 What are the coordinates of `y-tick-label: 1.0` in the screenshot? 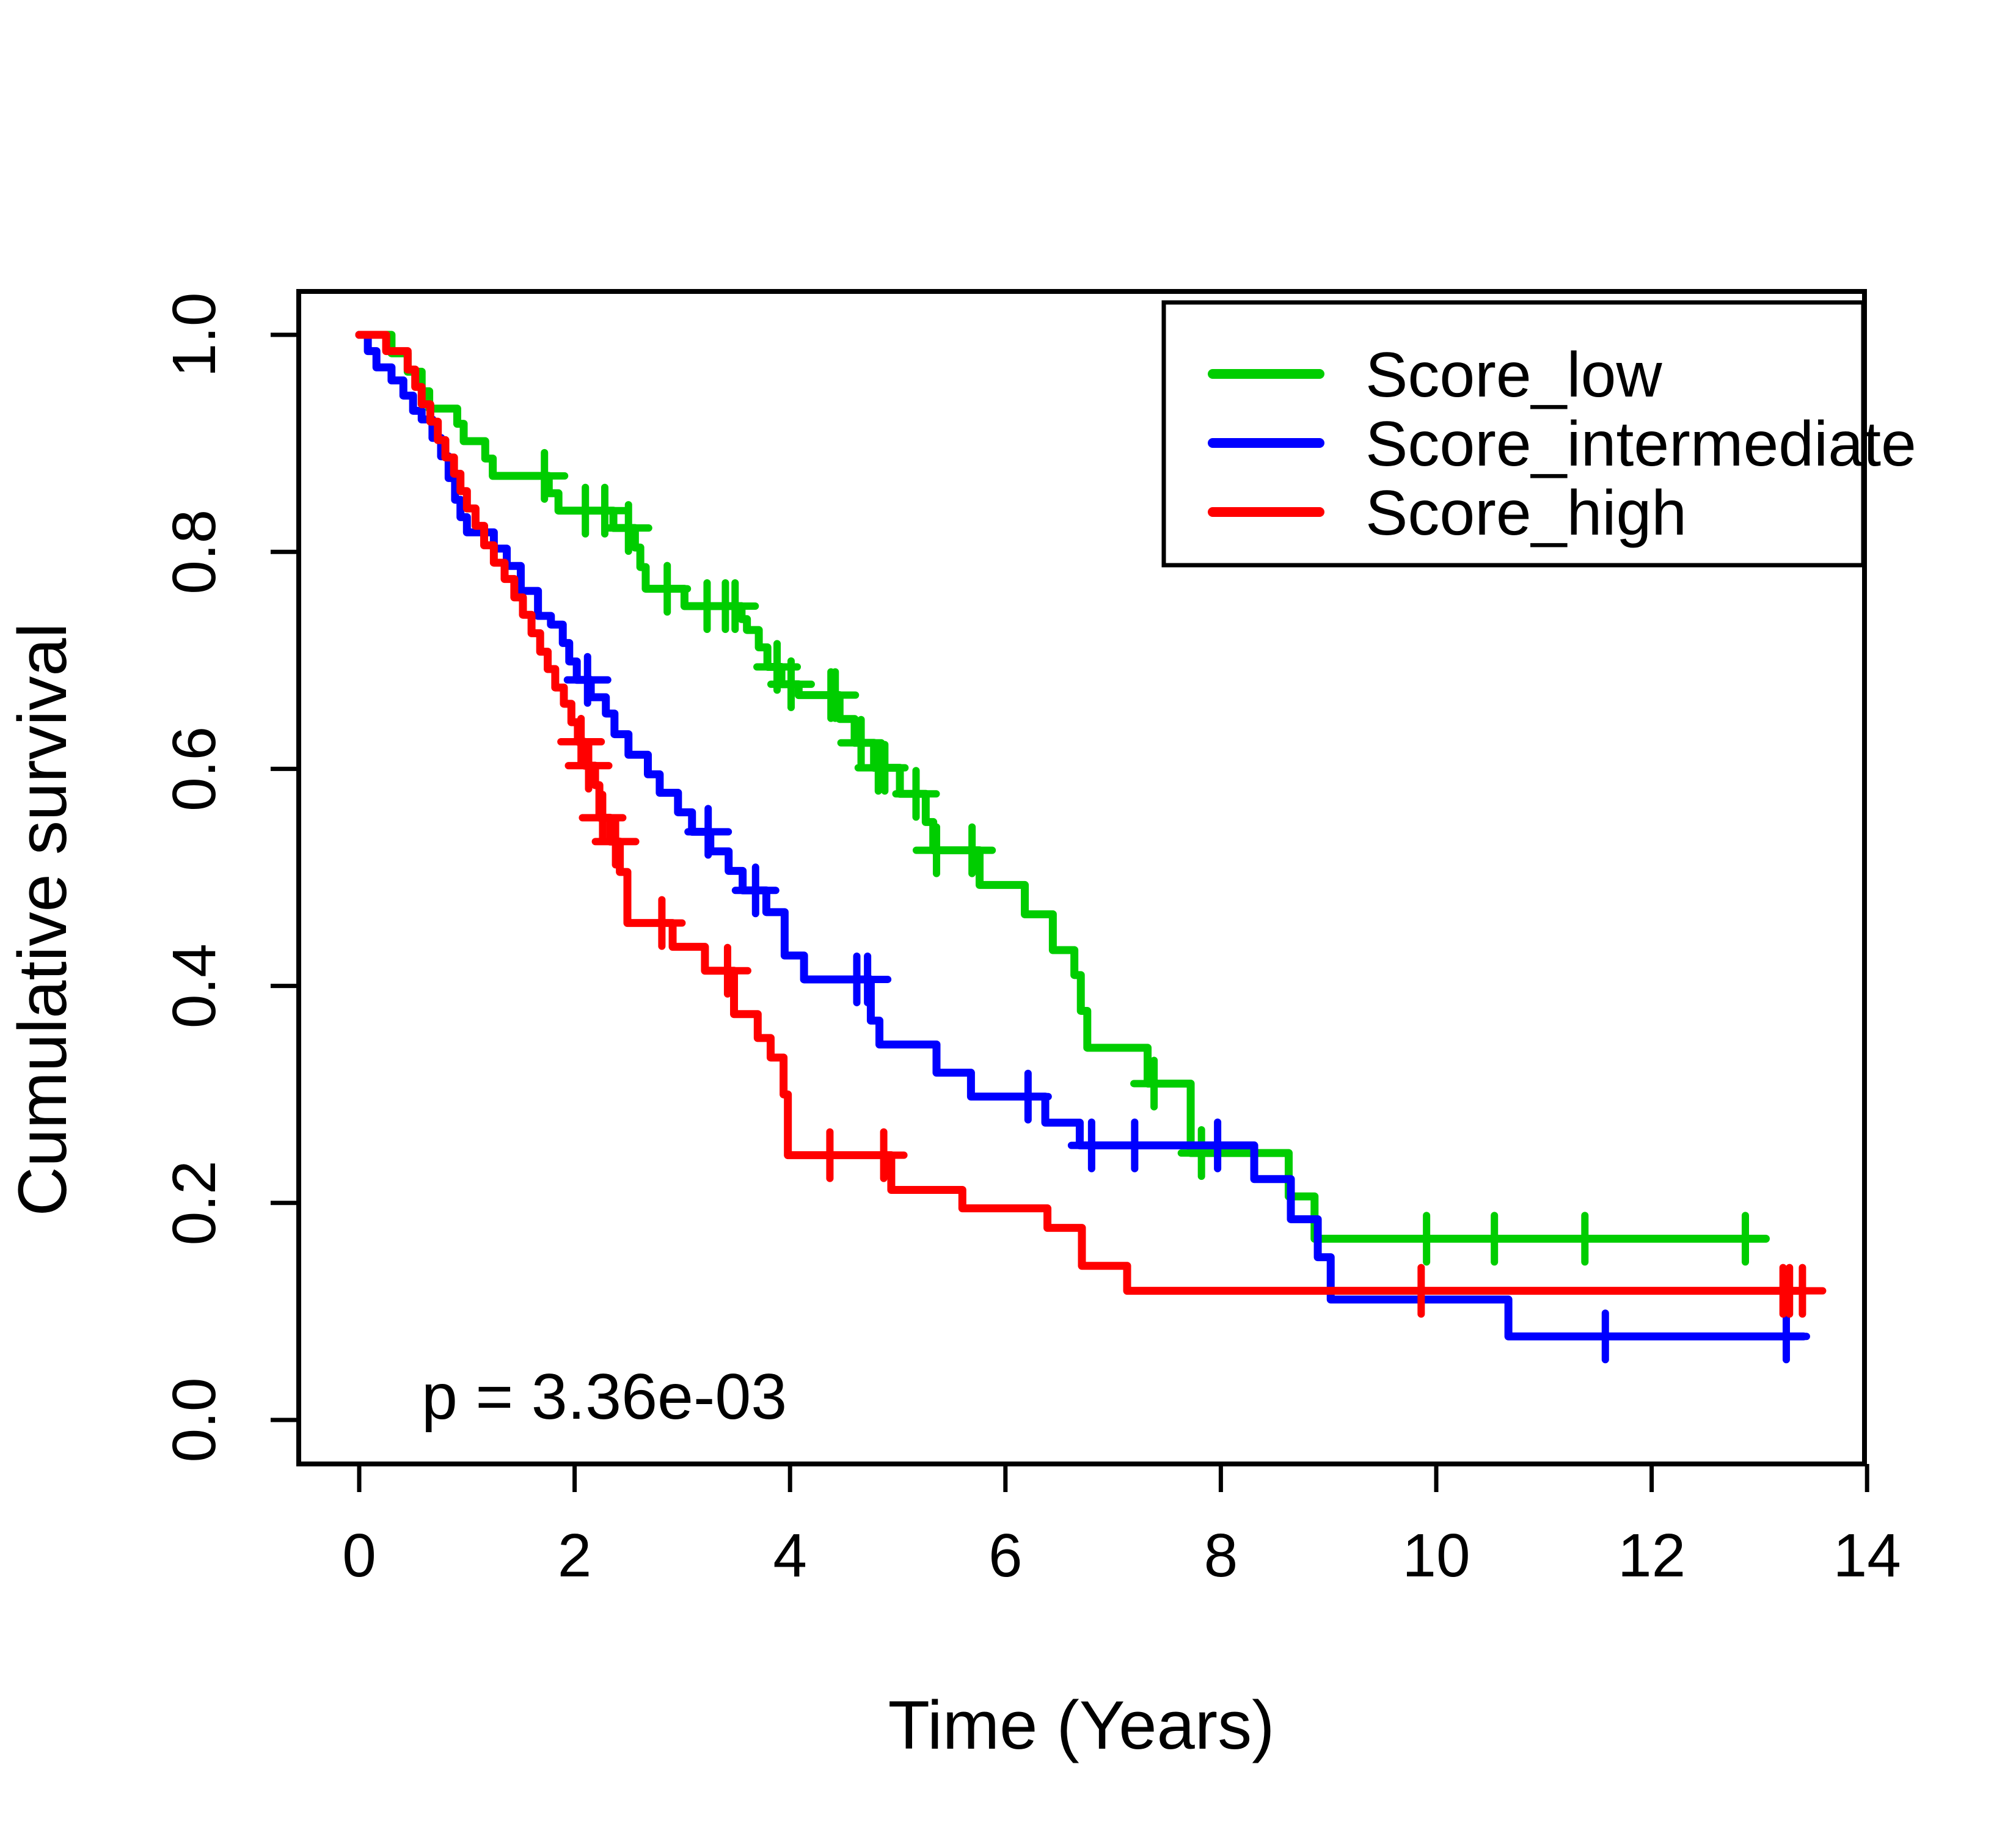 It's located at (194, 334).